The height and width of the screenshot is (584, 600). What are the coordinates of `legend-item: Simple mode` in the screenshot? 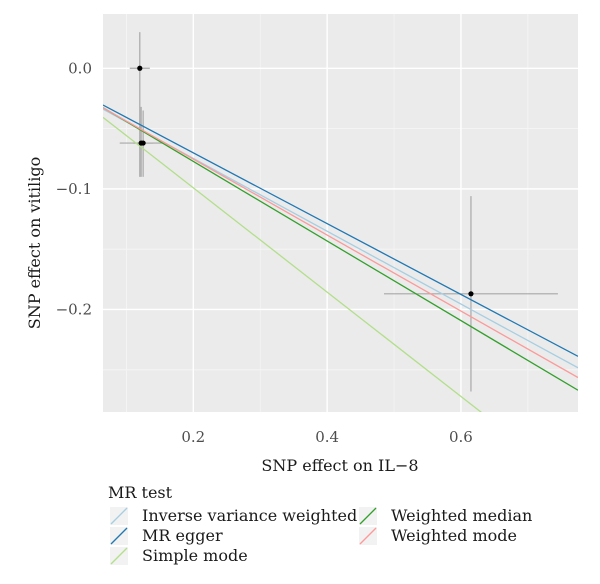 It's located at (179, 555).